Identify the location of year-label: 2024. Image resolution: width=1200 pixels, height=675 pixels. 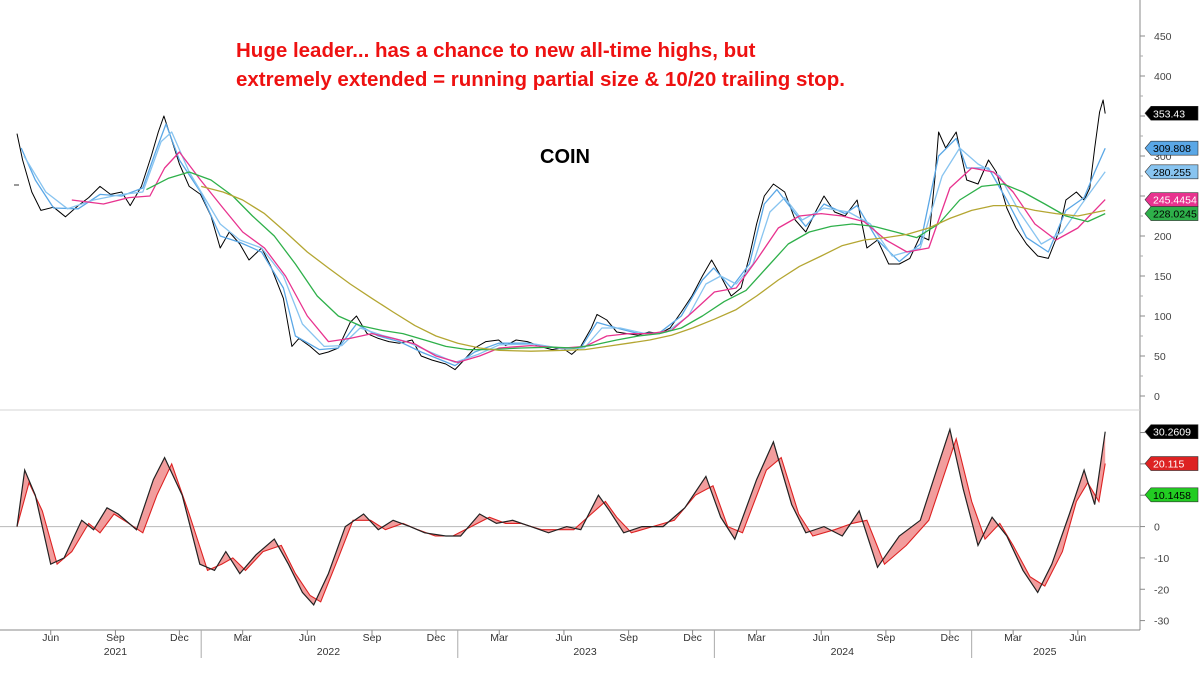
(843, 652).